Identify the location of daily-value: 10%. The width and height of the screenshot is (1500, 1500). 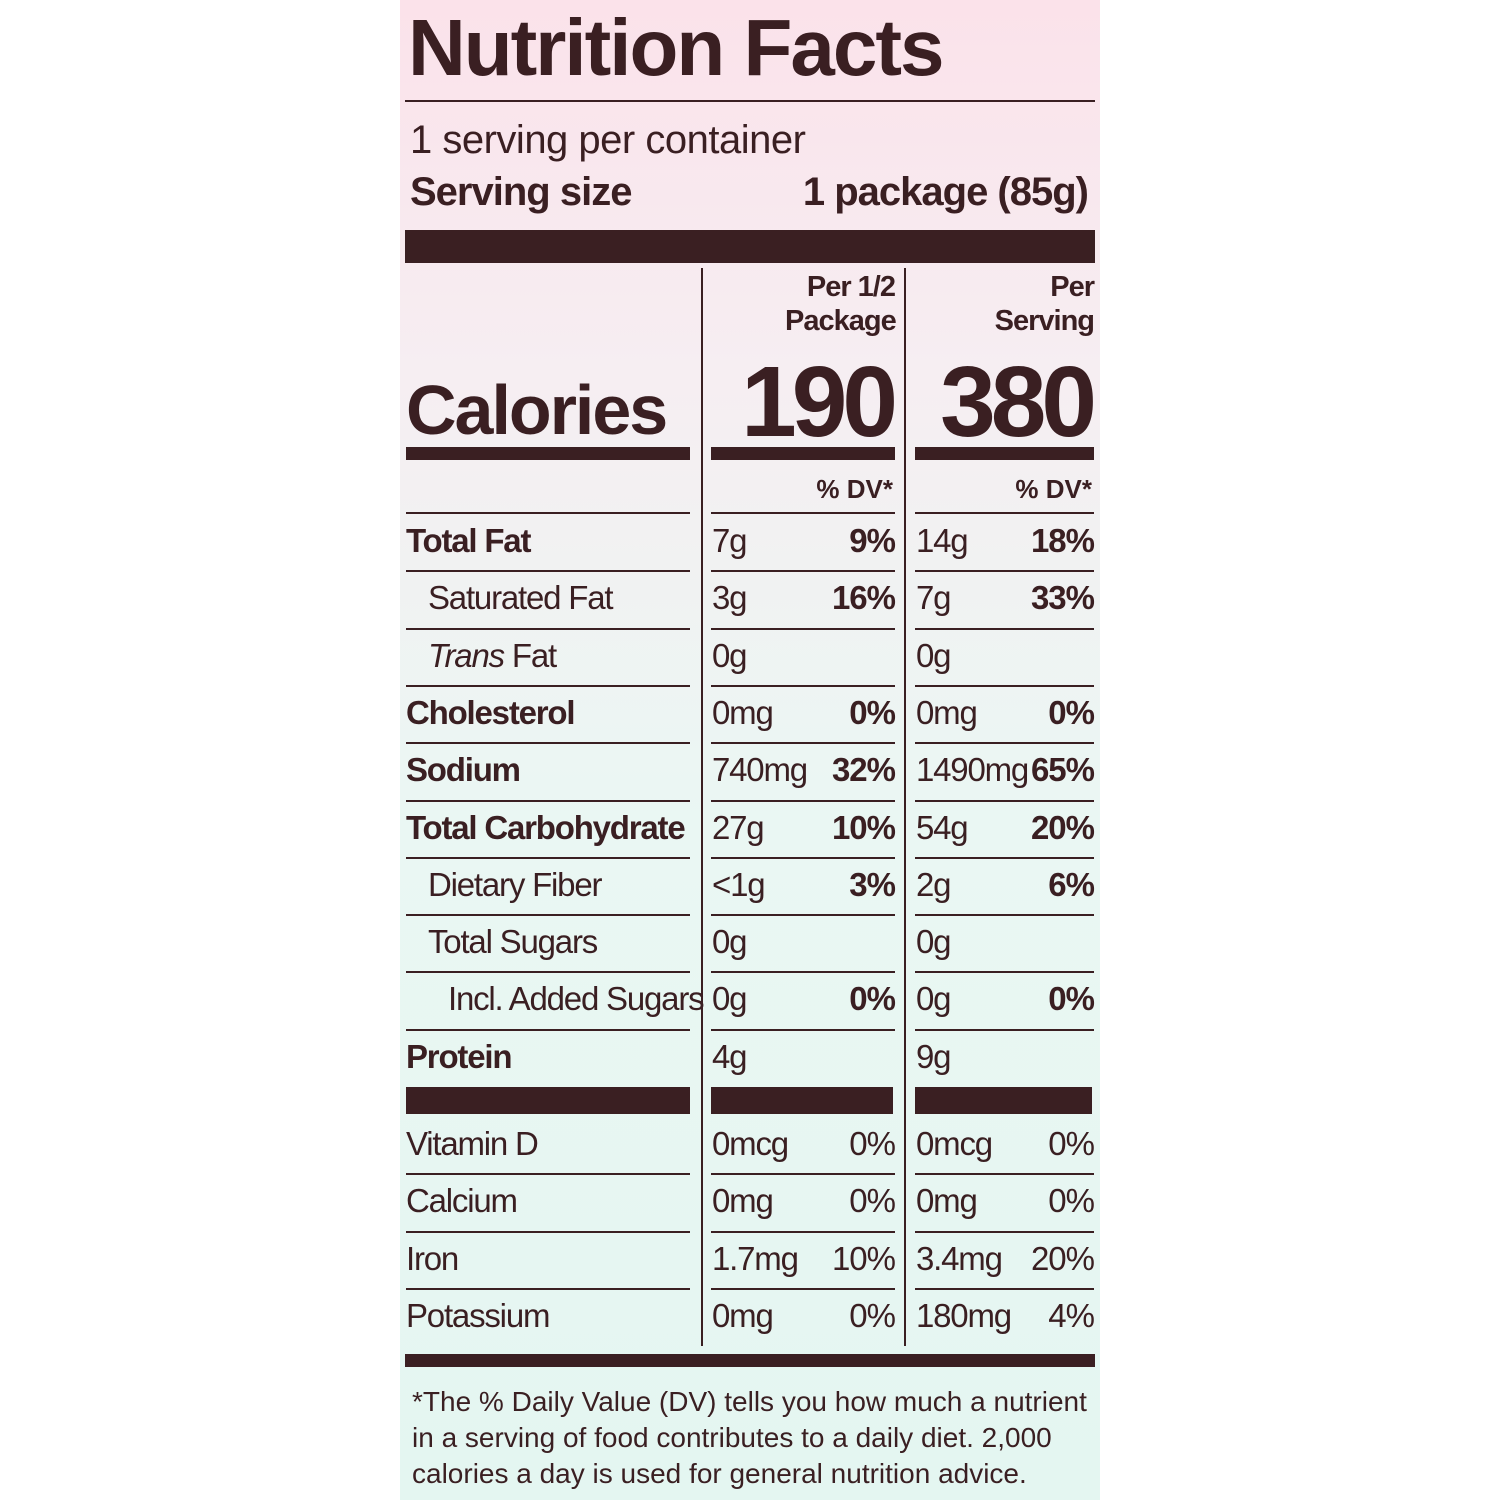
(863, 1258).